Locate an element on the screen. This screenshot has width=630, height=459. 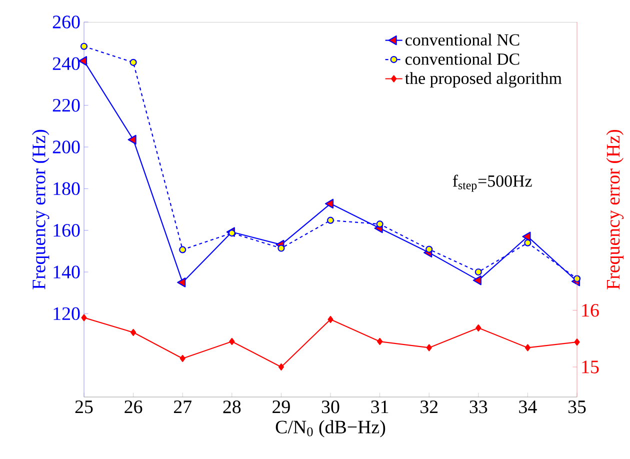
y-tick-label: 260 is located at coordinates (66, 22).